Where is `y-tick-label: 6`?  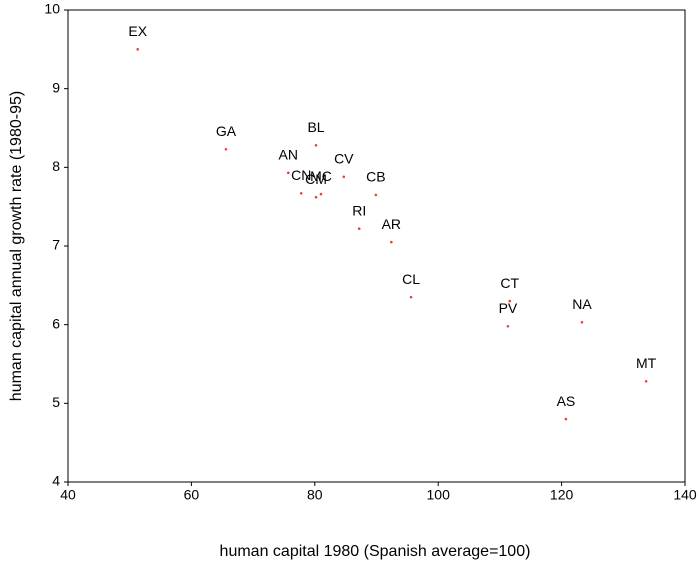 y-tick-label: 6 is located at coordinates (56, 323).